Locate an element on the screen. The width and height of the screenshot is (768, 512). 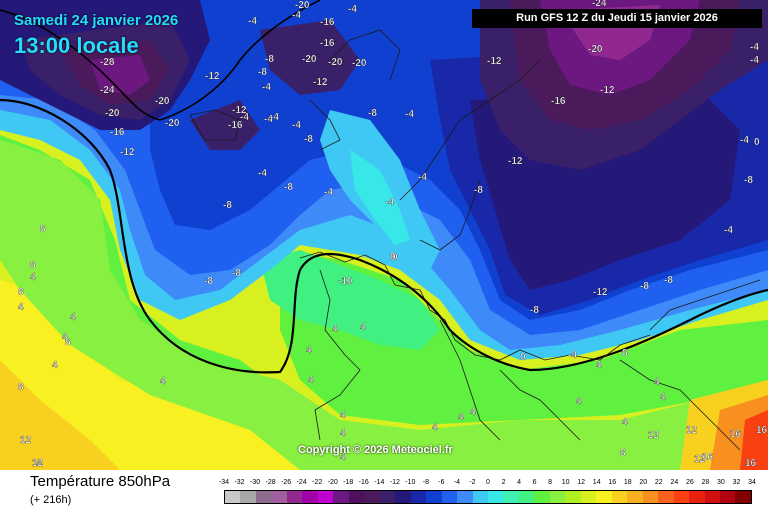
scale-tick-label: 24 is located at coordinates (674, 482).